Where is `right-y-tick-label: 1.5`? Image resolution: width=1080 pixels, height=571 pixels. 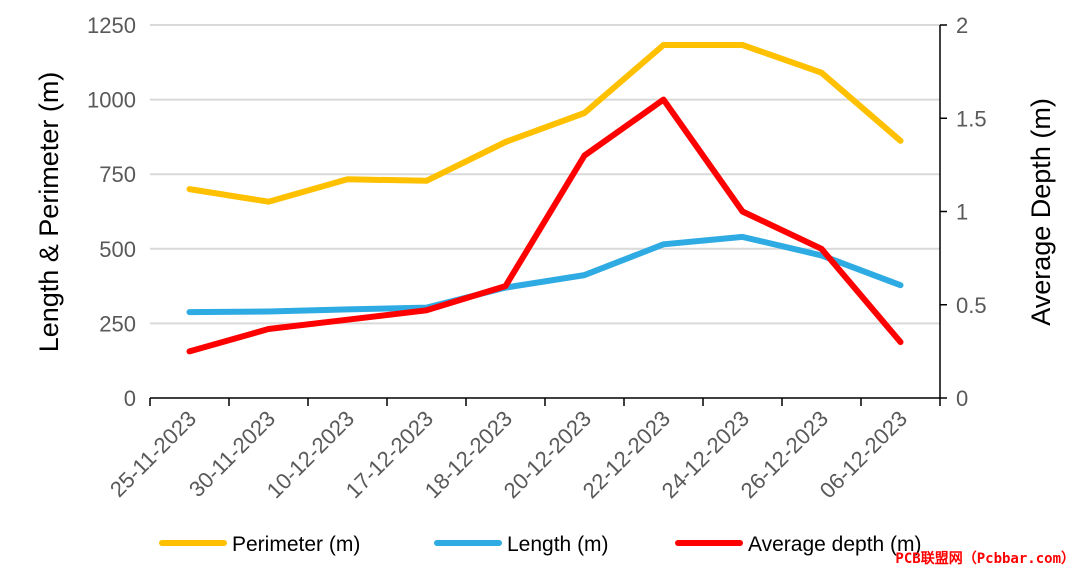 right-y-tick-label: 1.5 is located at coordinates (971, 118).